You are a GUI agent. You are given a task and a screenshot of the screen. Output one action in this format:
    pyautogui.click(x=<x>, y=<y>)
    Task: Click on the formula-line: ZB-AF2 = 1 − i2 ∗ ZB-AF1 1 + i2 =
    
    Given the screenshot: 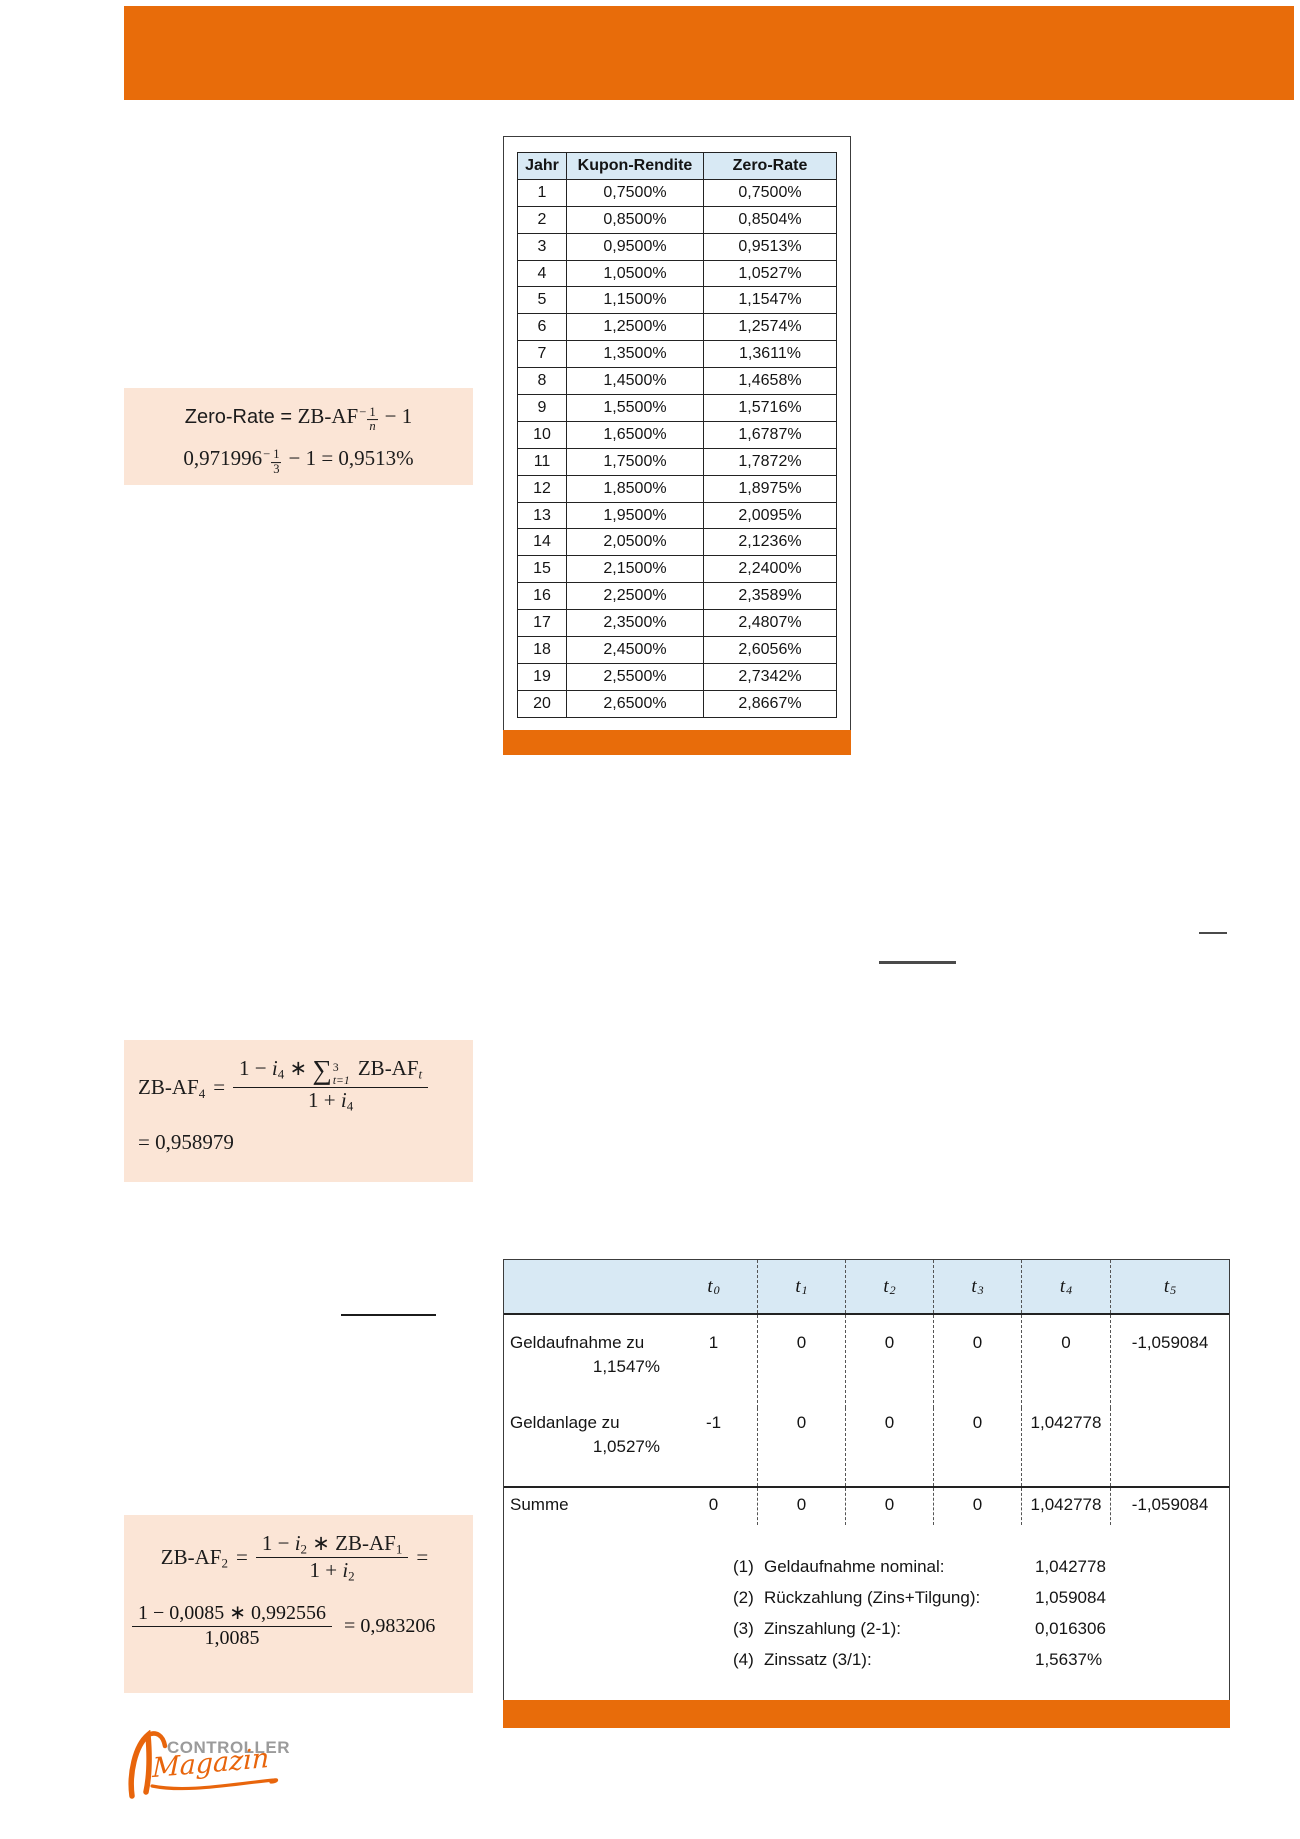 What is the action you would take?
    pyautogui.click(x=298, y=1557)
    